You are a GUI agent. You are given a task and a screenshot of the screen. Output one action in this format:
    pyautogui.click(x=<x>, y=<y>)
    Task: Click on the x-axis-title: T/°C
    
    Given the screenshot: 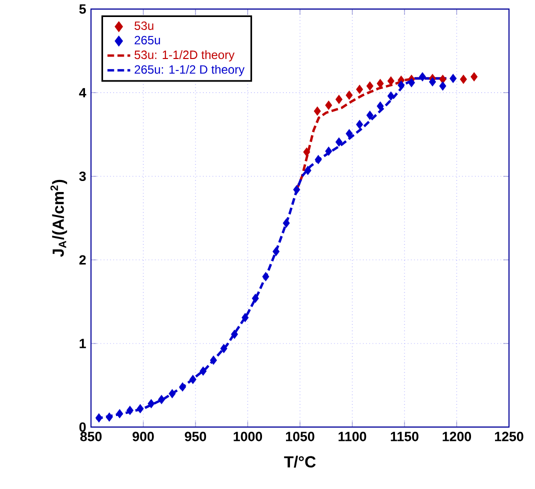 What is the action you would take?
    pyautogui.click(x=300, y=462)
    